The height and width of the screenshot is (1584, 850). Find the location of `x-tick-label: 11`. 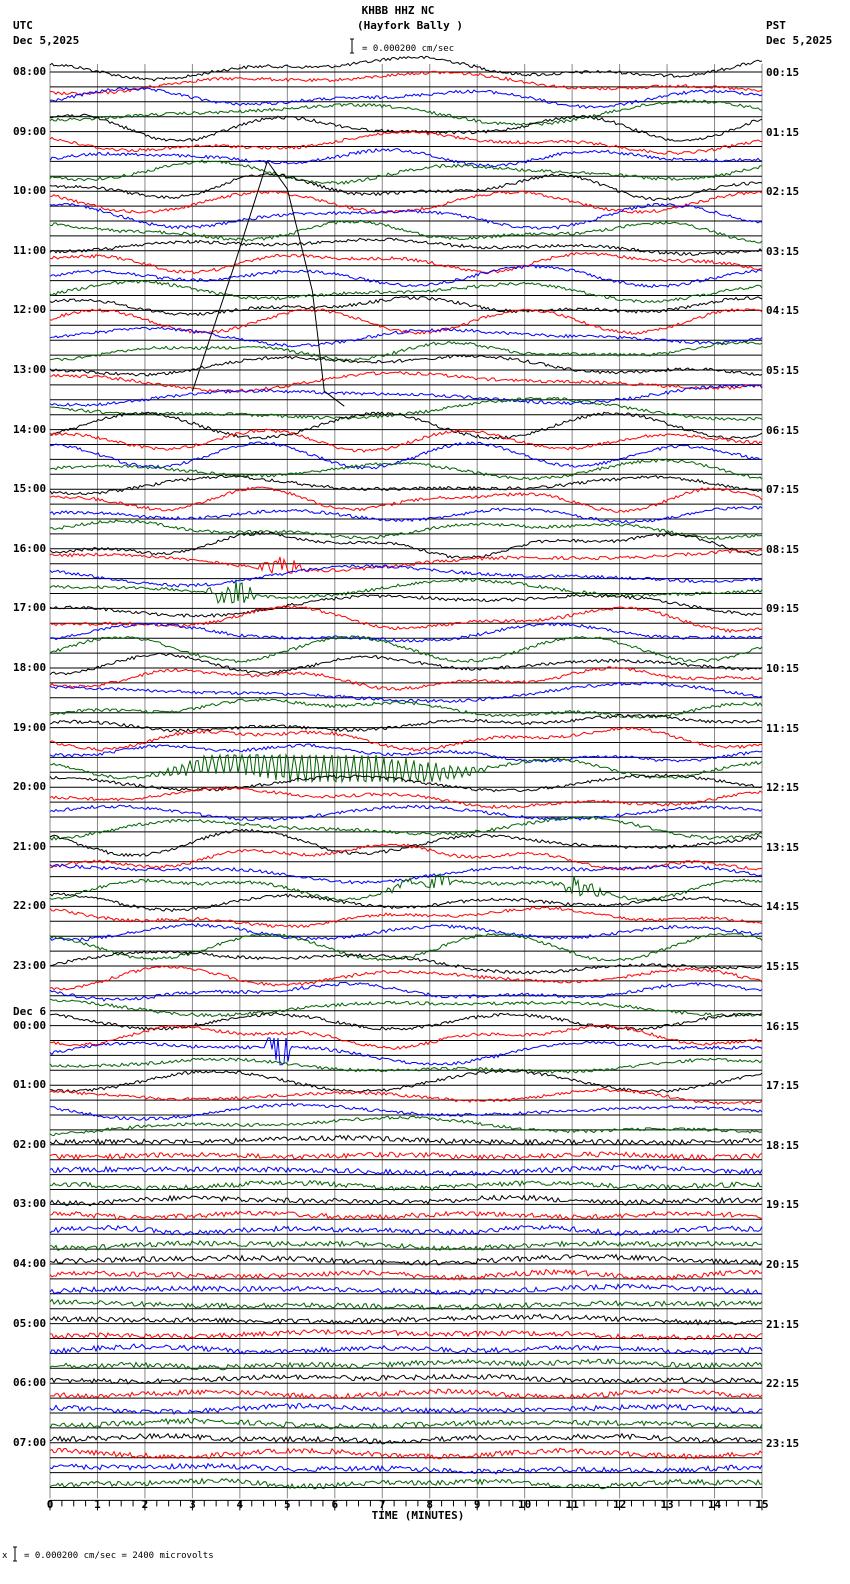

x-tick-label: 11 is located at coordinates (572, 1504).